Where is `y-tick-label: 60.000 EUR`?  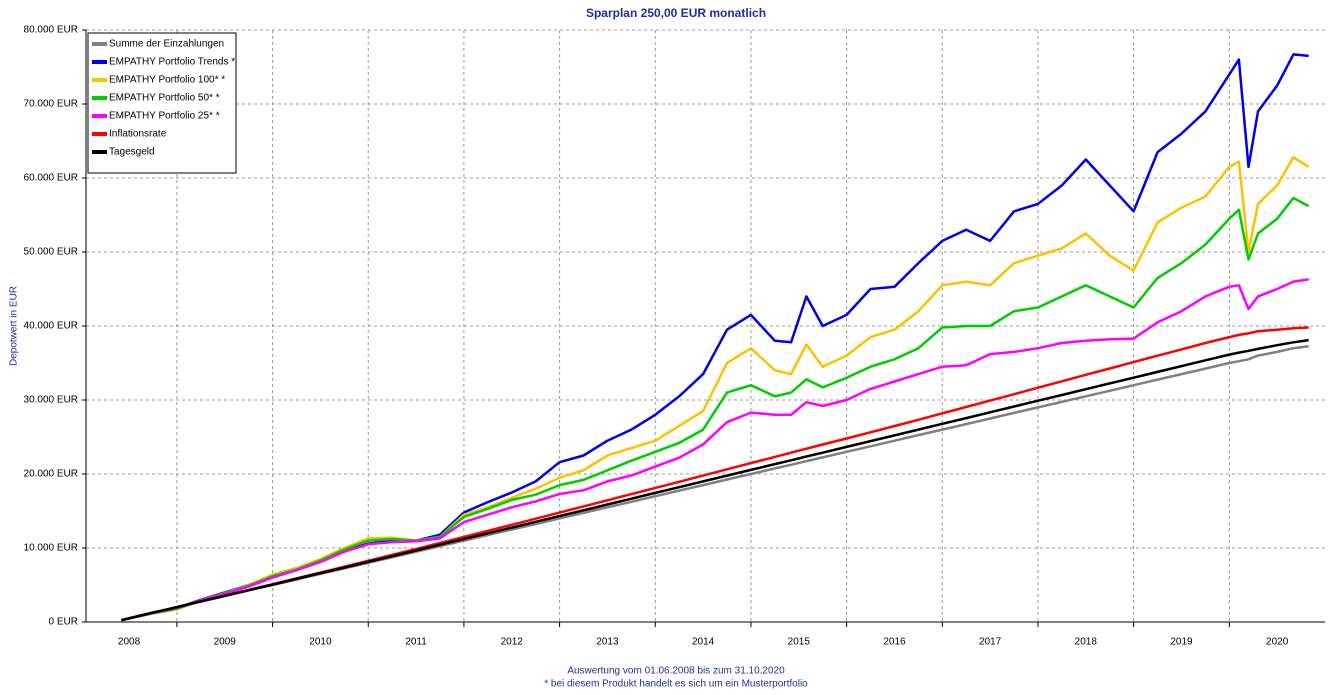
y-tick-label: 60.000 EUR is located at coordinates (51, 178).